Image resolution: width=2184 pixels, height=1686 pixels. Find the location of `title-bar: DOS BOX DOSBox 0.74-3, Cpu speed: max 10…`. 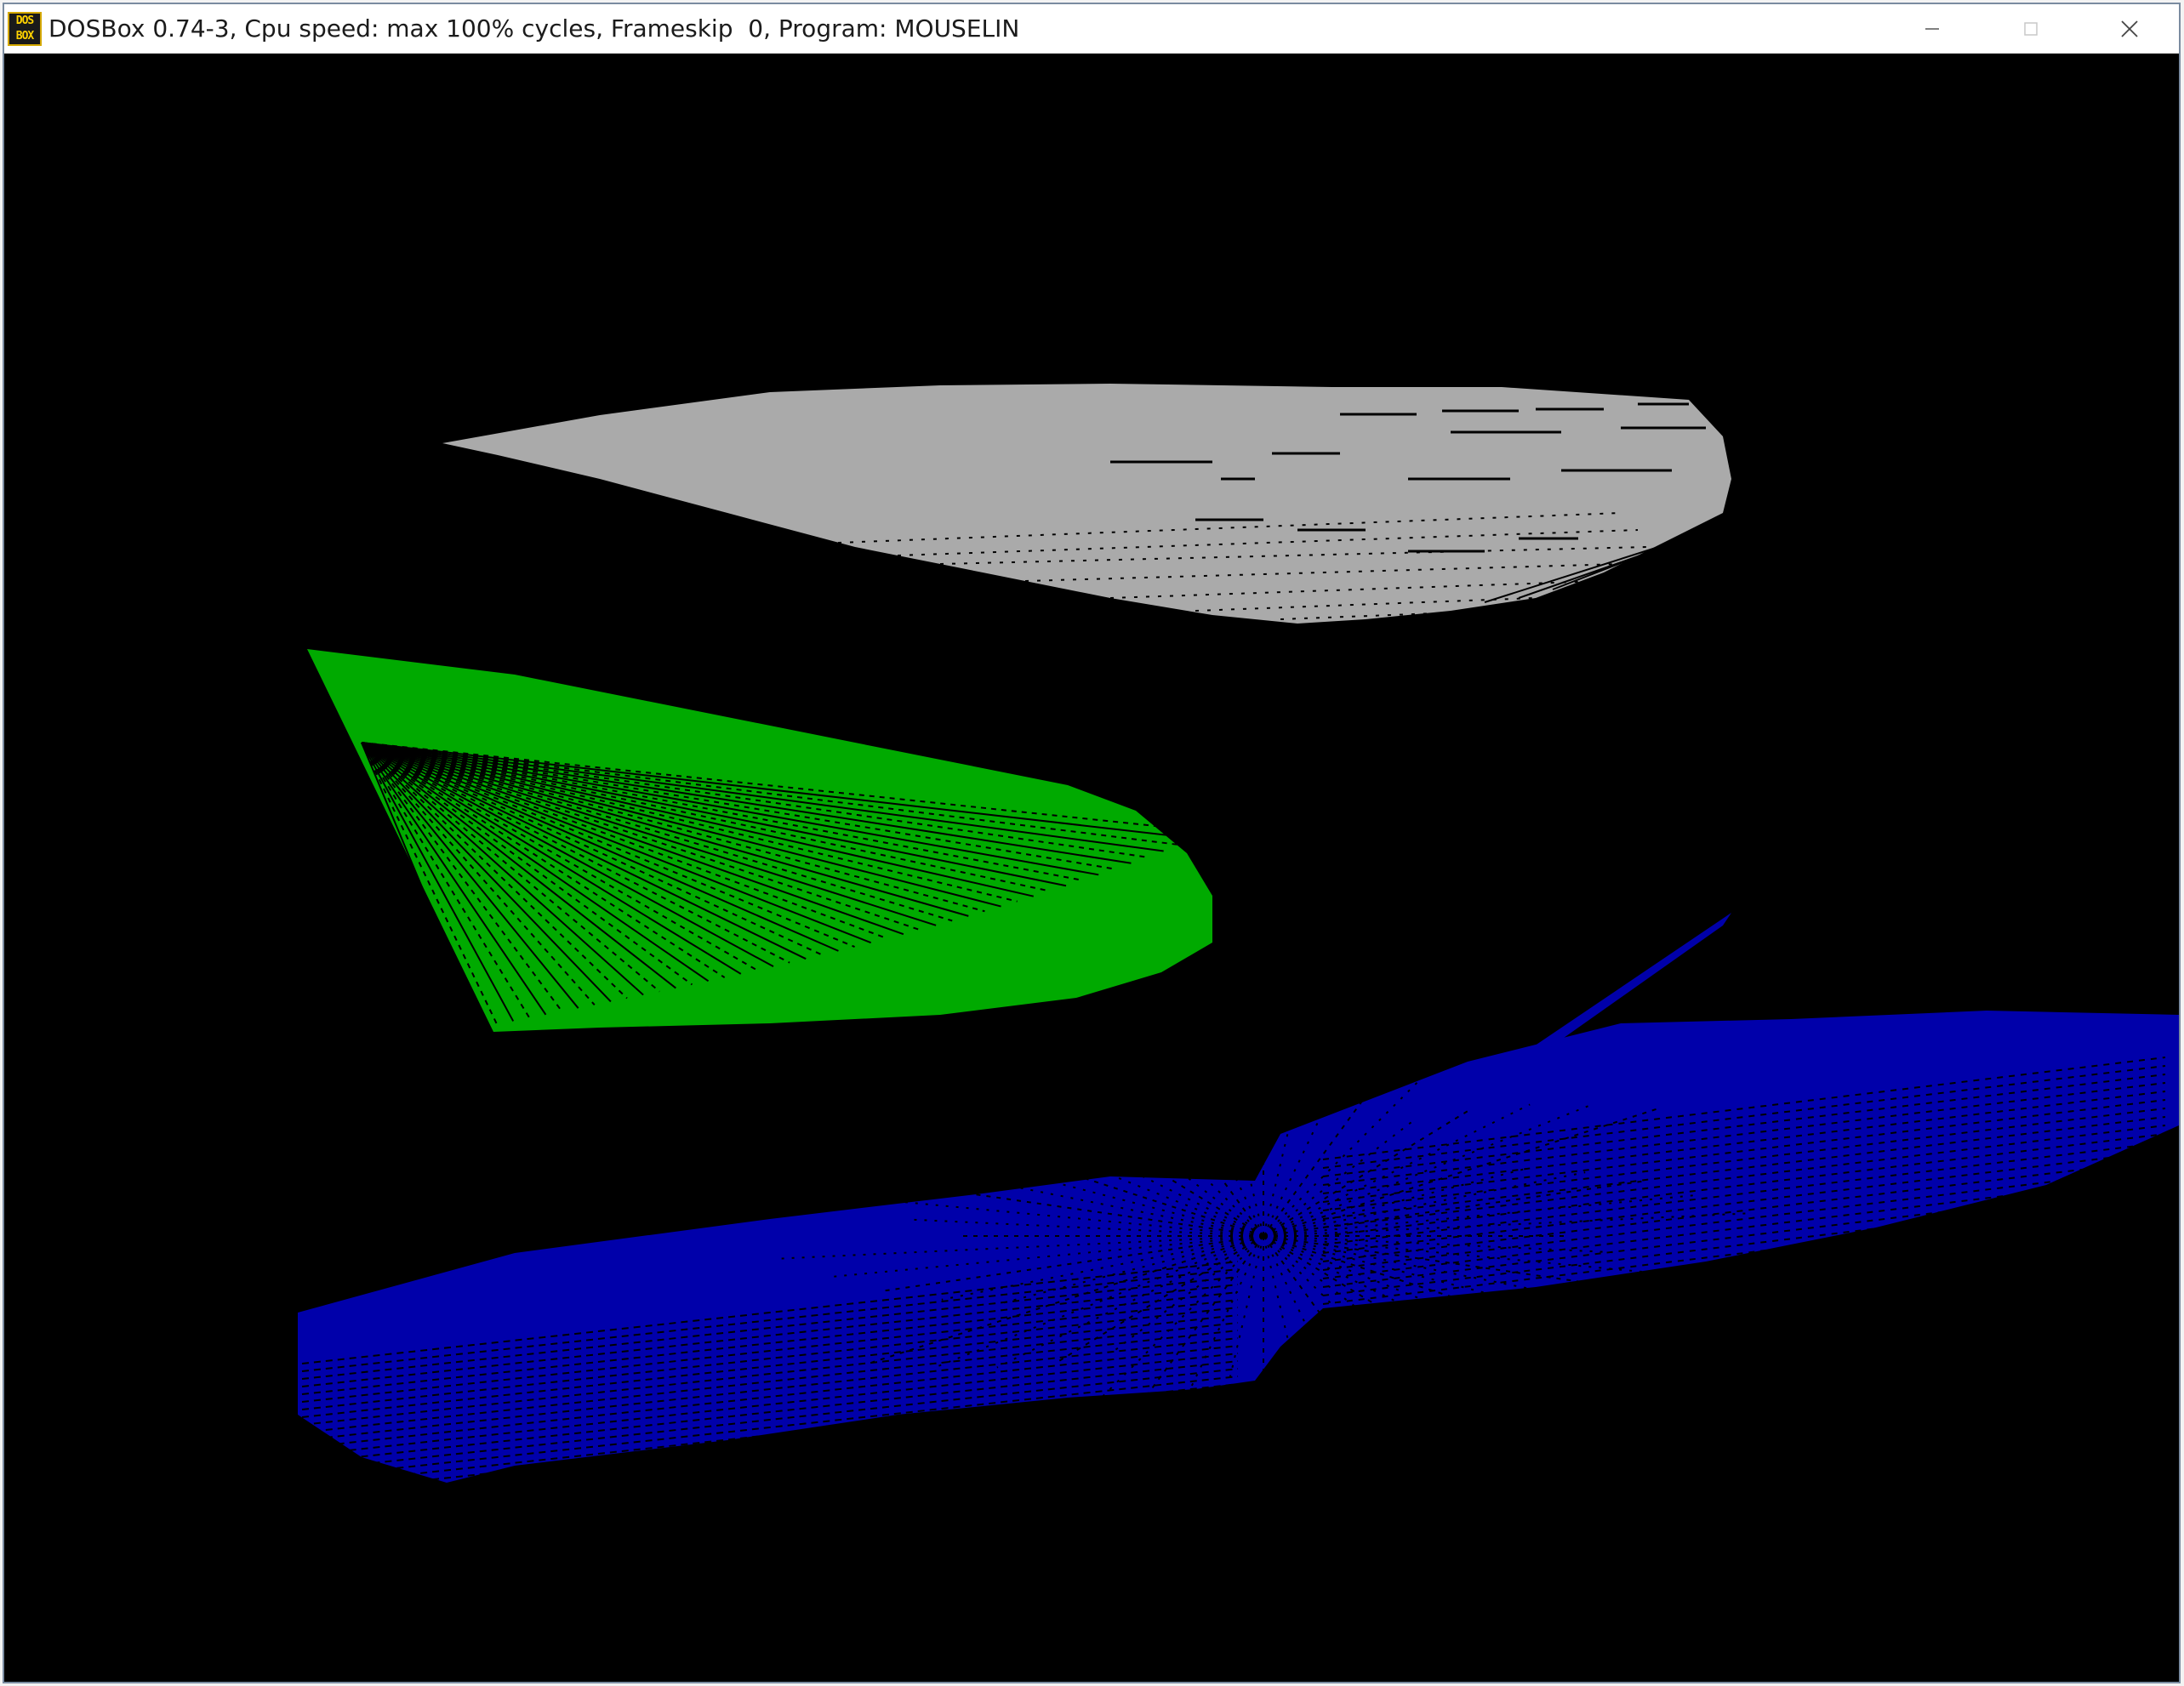

title-bar: DOS BOX DOSBox 0.74-3, Cpu speed: max 10… is located at coordinates (1092, 29).